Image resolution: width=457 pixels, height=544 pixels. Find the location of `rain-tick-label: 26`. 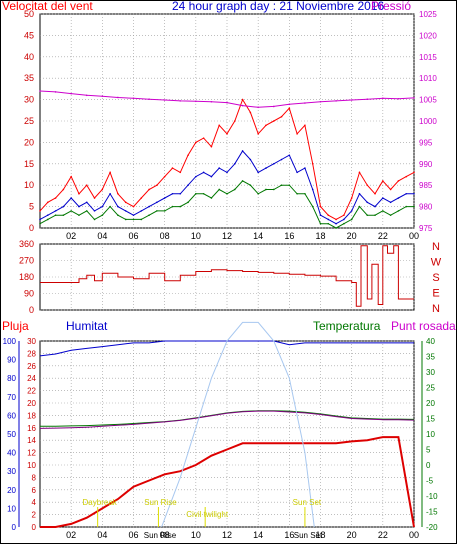

rain-tick-label: 26 is located at coordinates (31, 366).